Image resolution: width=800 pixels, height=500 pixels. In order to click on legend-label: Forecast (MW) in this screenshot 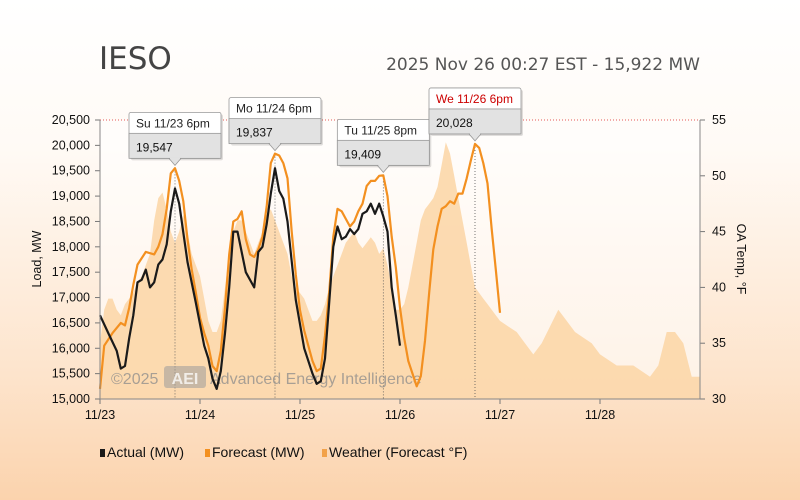, I will do `click(258, 452)`.